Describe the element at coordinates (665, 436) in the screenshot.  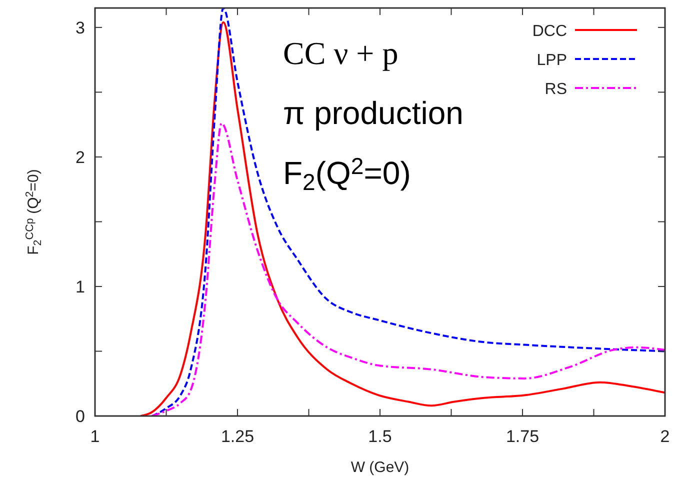
I see `x-tick-label: 2` at that location.